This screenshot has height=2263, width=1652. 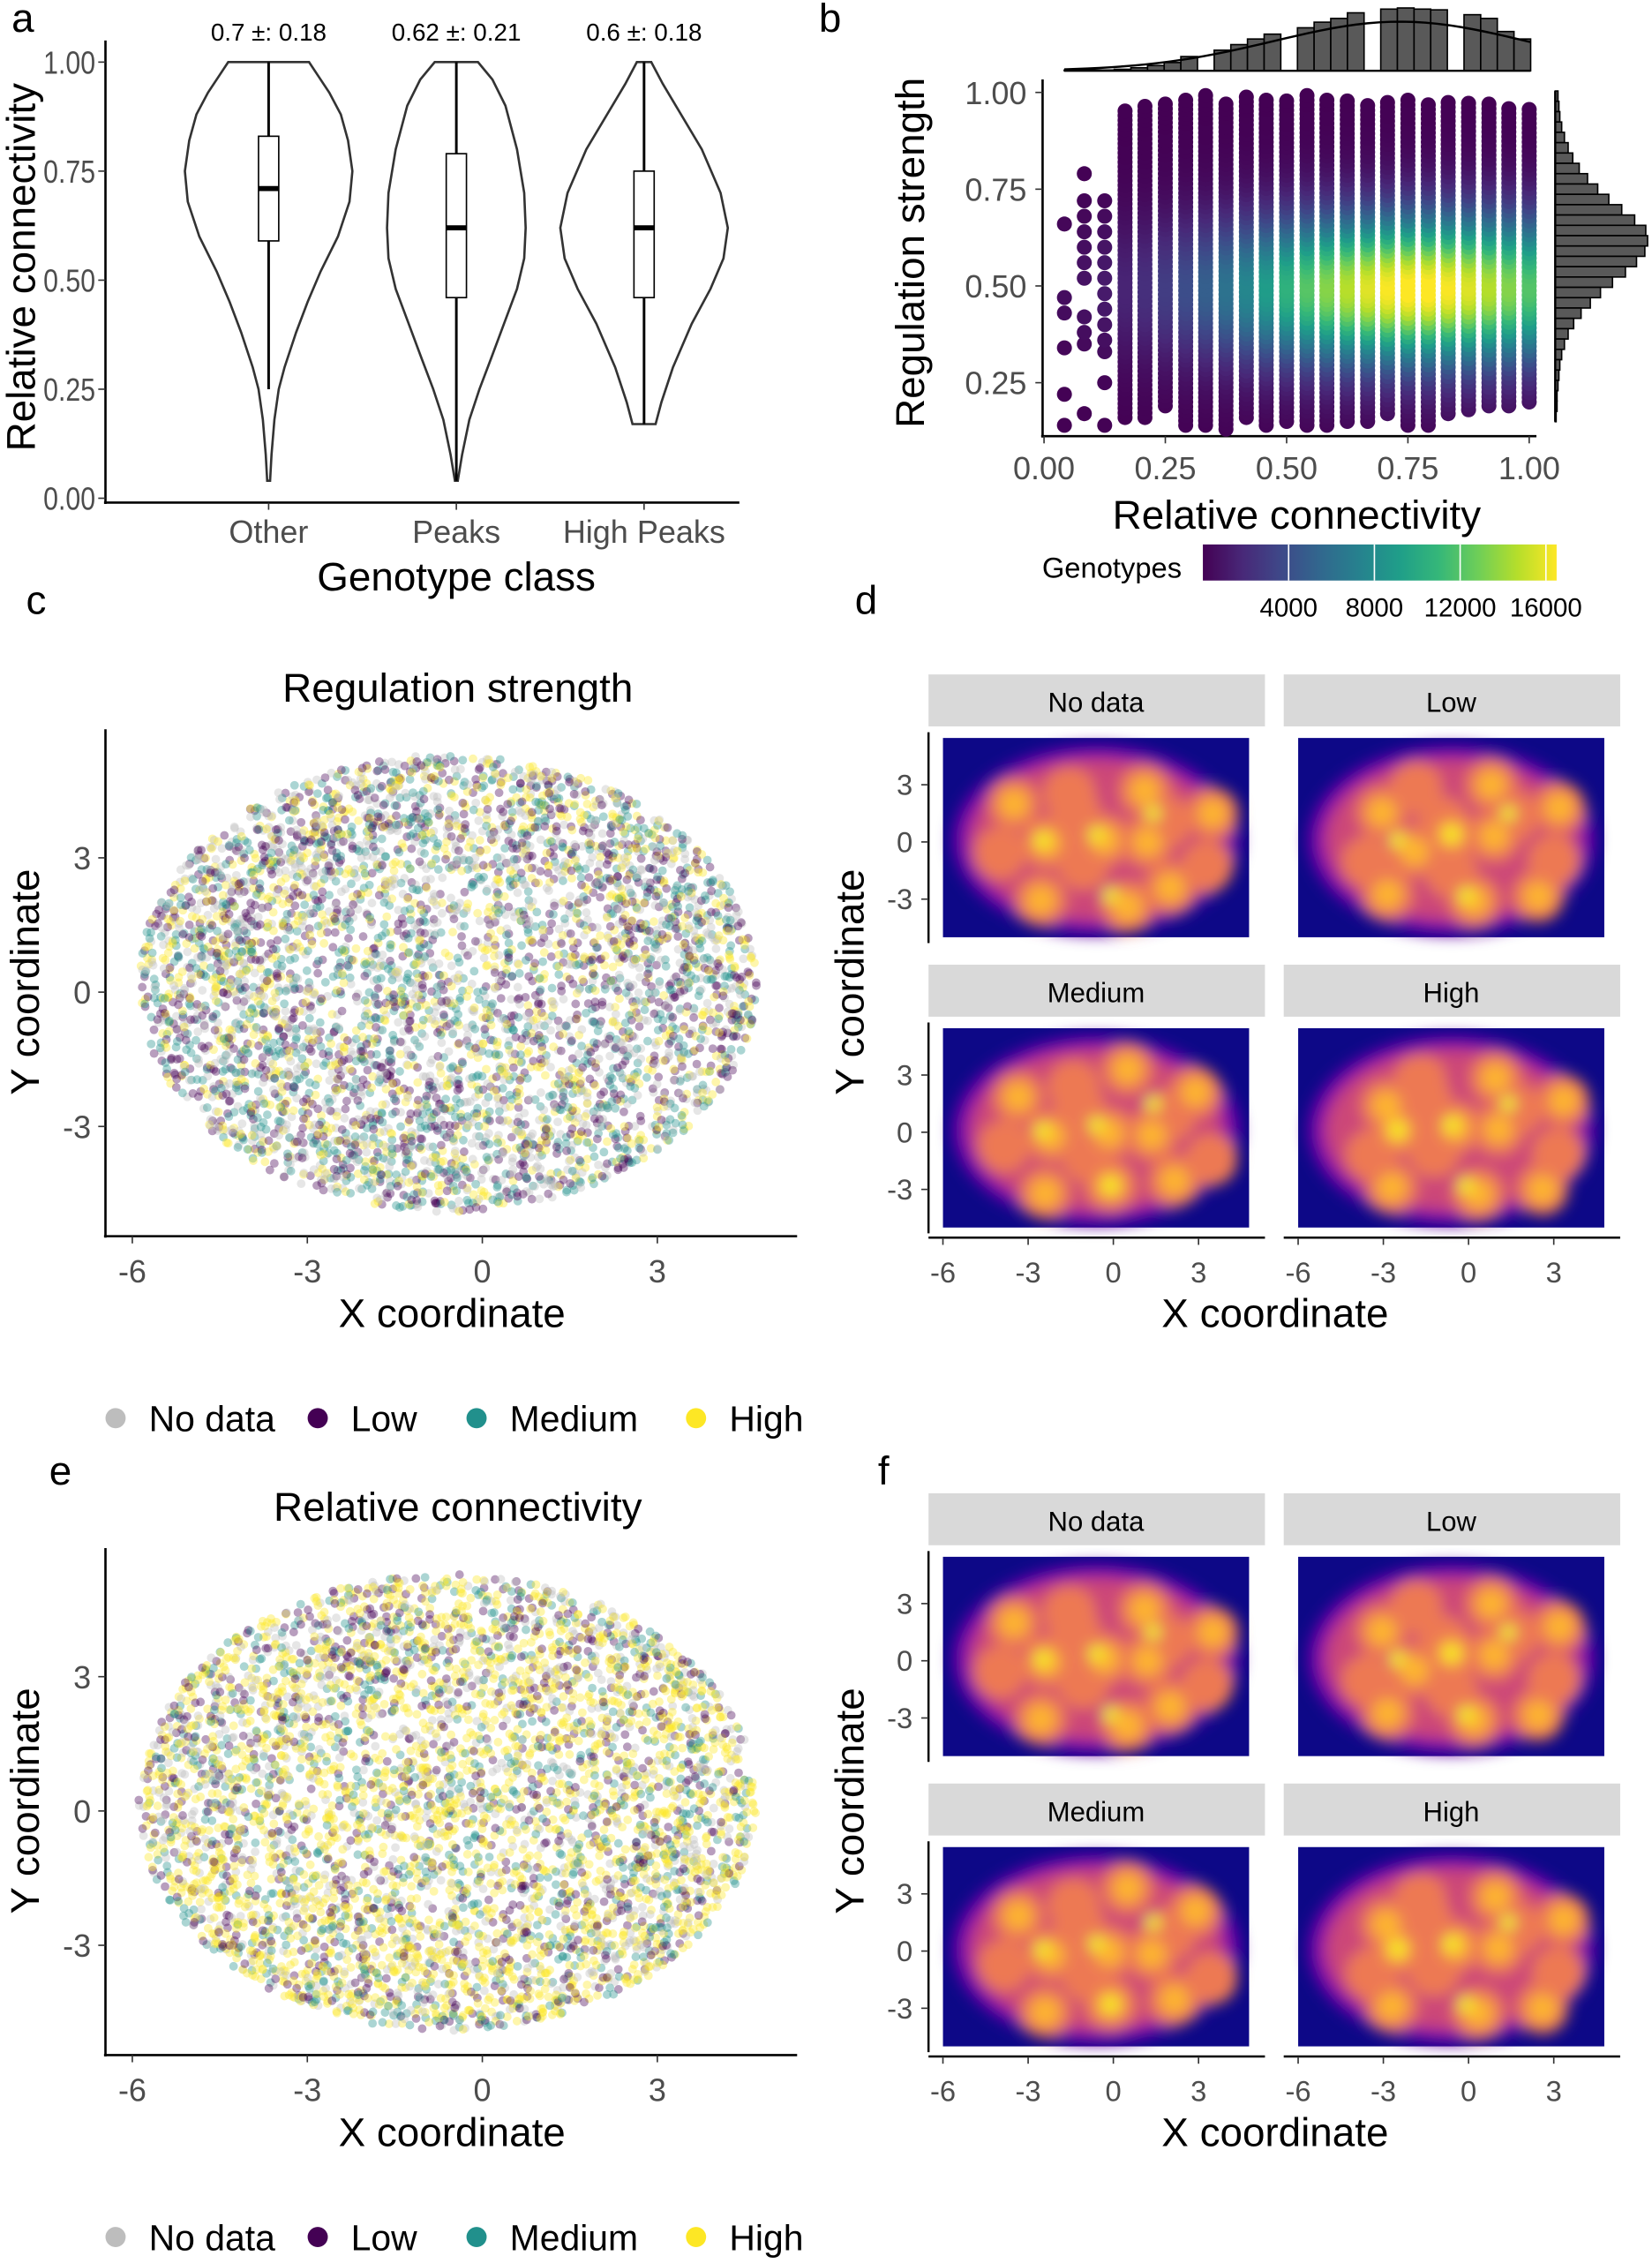 What do you see at coordinates (457, 32) in the screenshot?
I see `mean-sd-annotation: 0.62 ±: 0.21` at bounding box center [457, 32].